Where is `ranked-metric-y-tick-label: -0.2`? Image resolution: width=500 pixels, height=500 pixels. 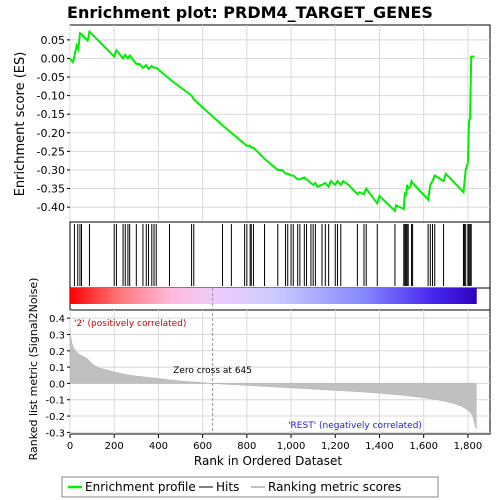
ranked-metric-y-tick-label: -0.2 is located at coordinates (55, 417).